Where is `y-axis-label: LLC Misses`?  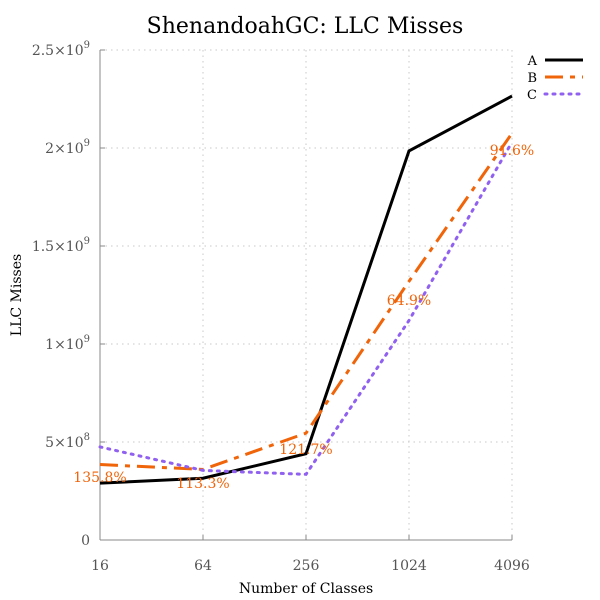
y-axis-label: LLC Misses is located at coordinates (17, 295).